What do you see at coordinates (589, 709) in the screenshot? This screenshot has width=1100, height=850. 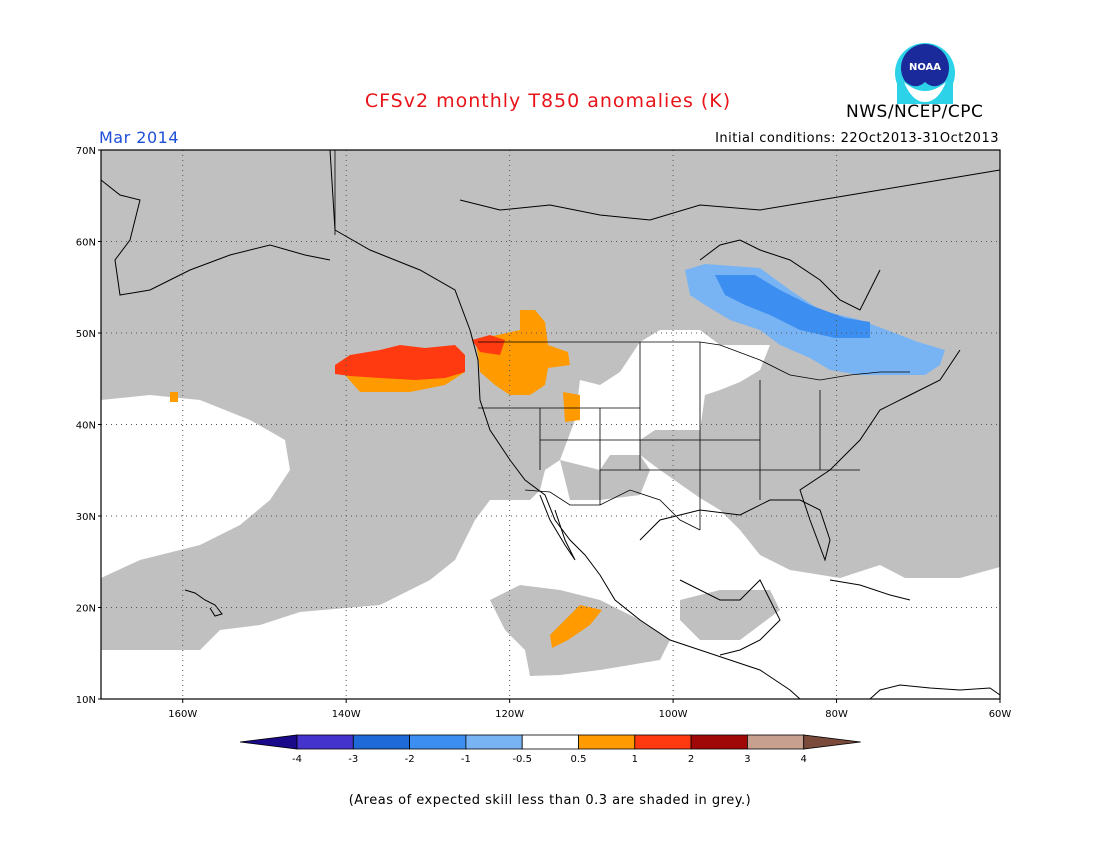 I see `longitude-labels: 160W 140W 120W 100W 80W 60W` at bounding box center [589, 709].